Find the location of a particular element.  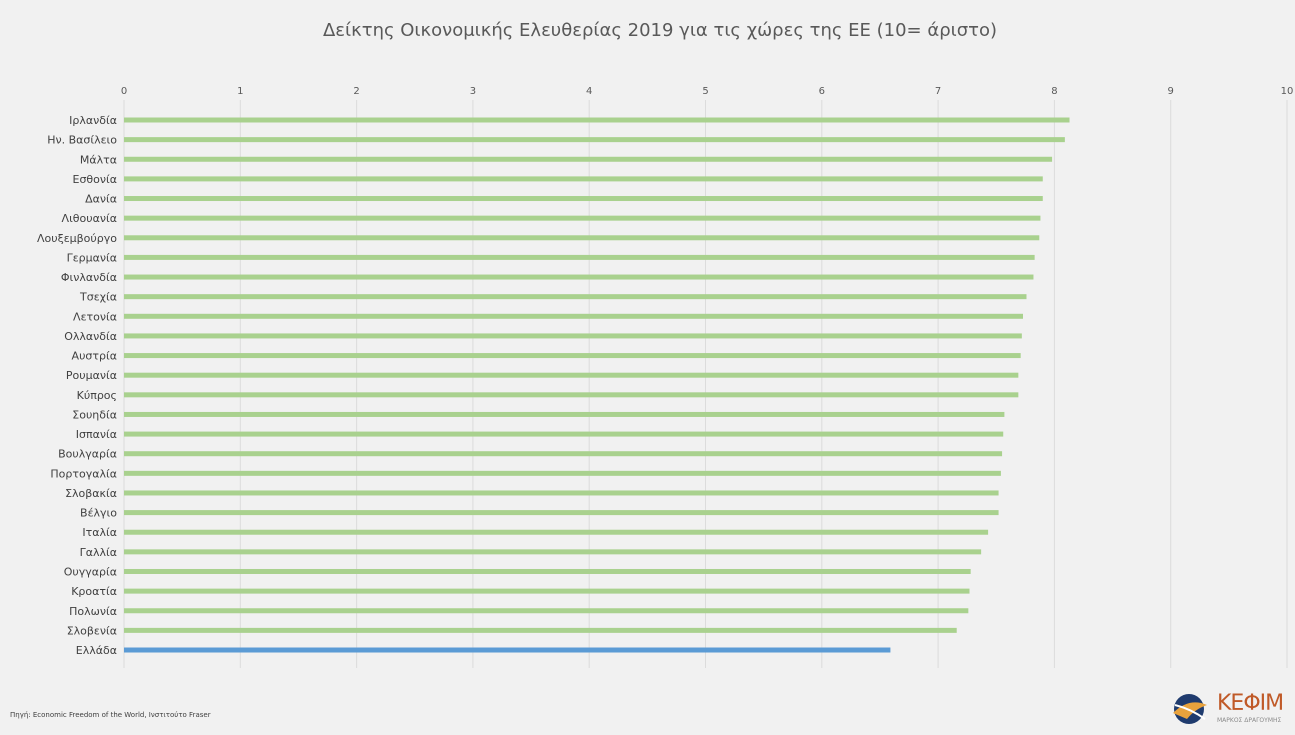

x-tick-label: 9 is located at coordinates (1171, 91).